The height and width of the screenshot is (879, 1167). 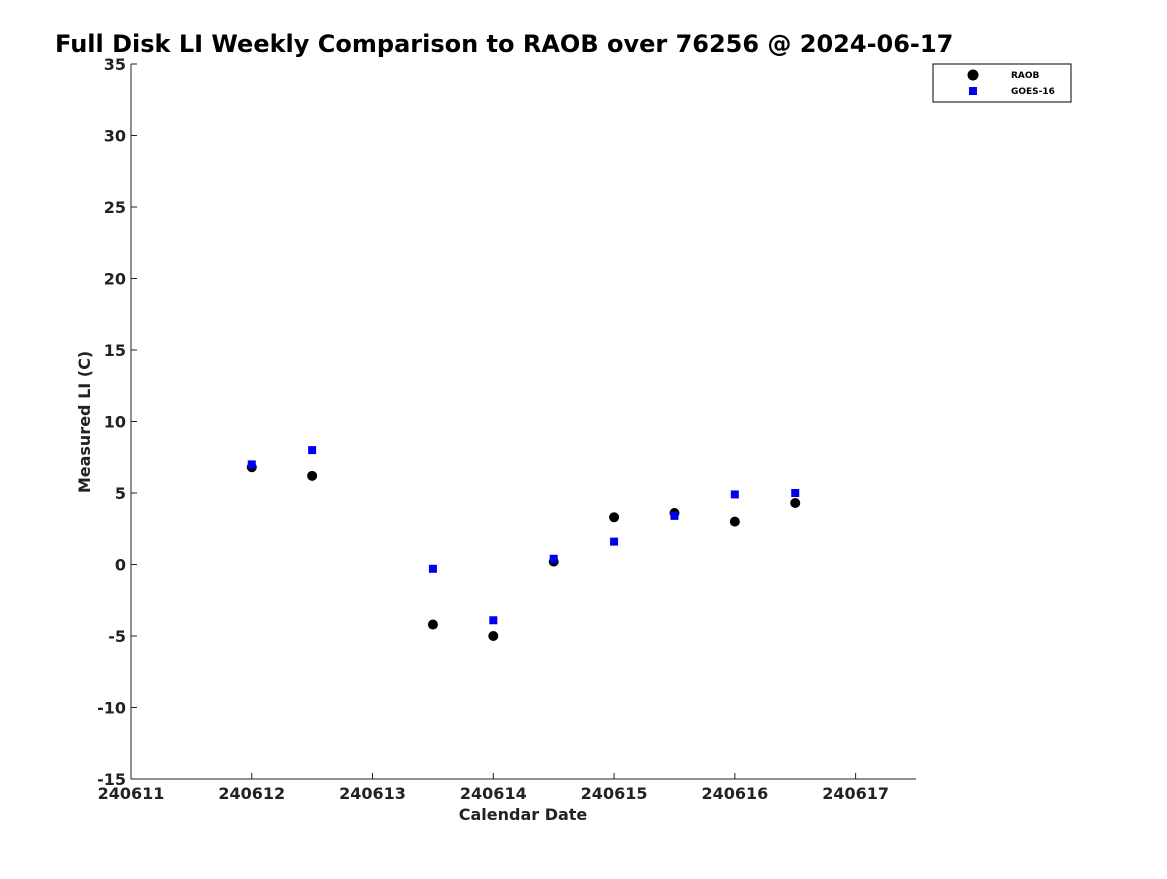 I want to click on x-tick-label: 240612, so click(x=251, y=793).